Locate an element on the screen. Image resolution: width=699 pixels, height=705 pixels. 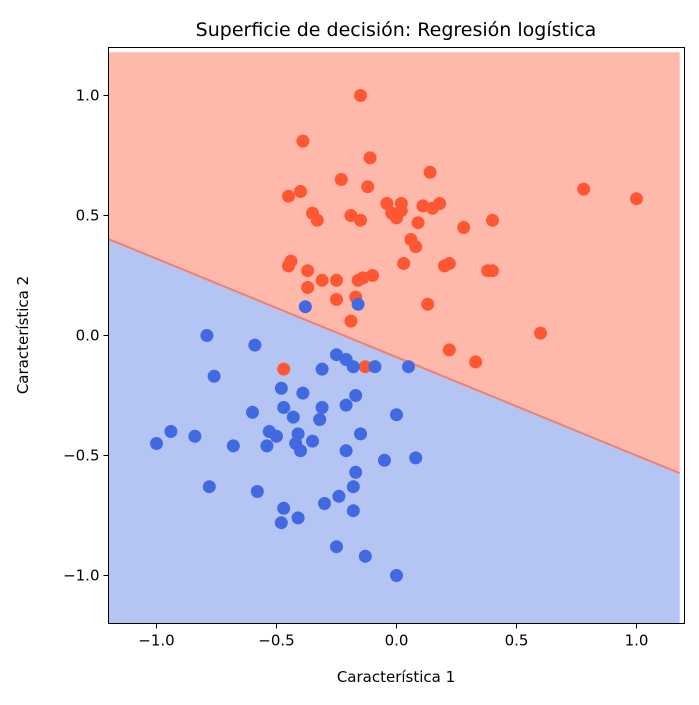
y-axis: −1.0 −0.5 0.0 0.5 1.0 is located at coordinates (86, 336).